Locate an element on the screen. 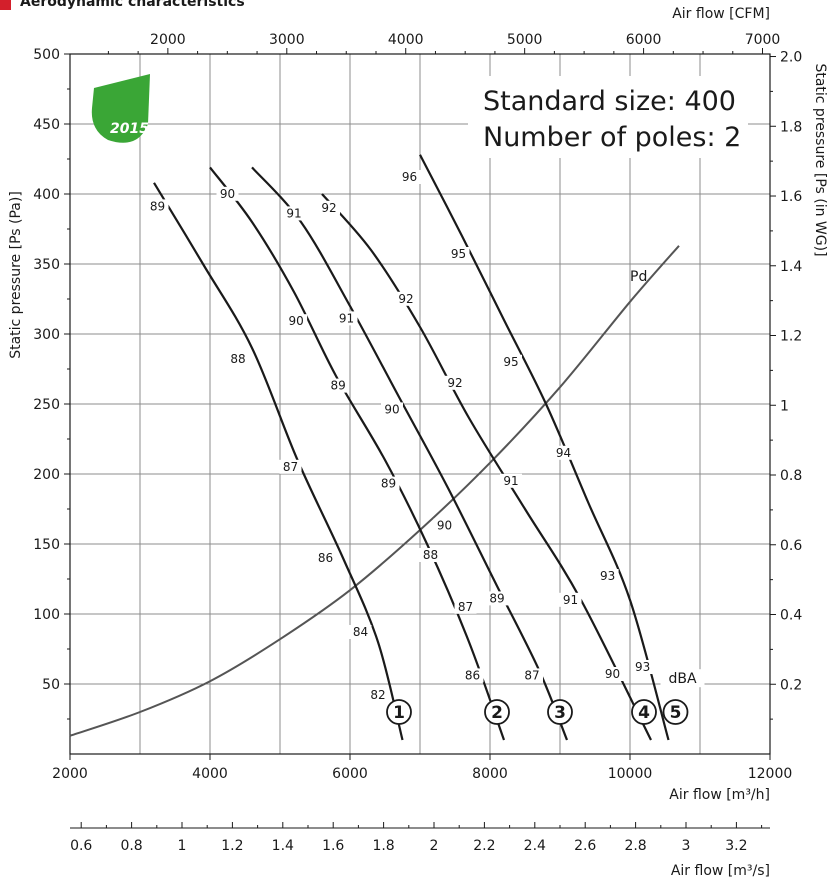 The height and width of the screenshot is (881, 830). y-tick-label: 50 is located at coordinates (51, 685).